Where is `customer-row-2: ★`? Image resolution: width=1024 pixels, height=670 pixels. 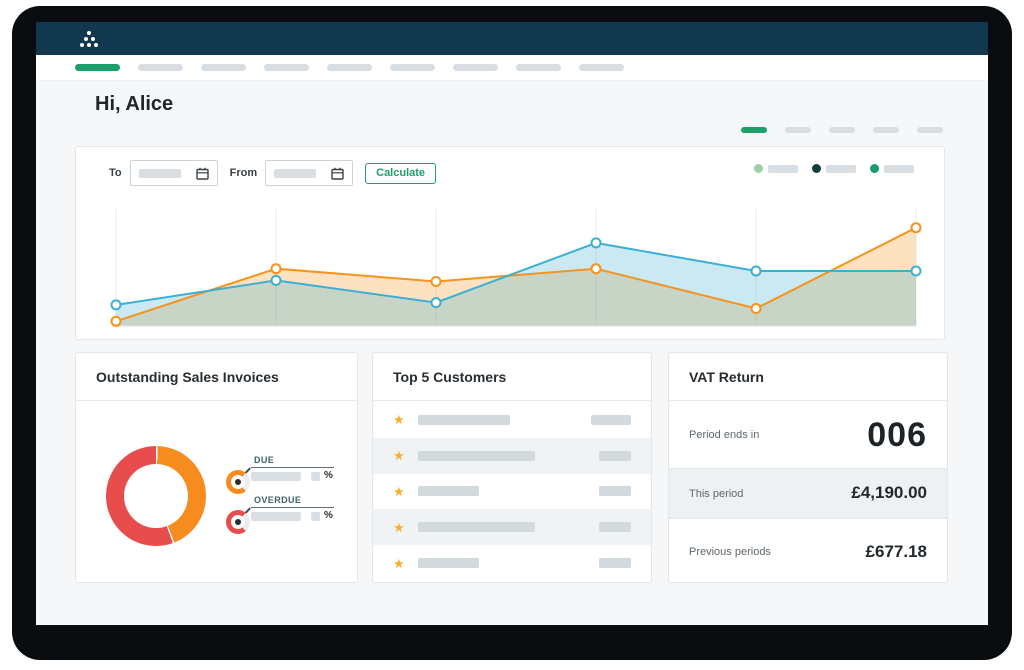
customer-row-2: ★ is located at coordinates (512, 455).